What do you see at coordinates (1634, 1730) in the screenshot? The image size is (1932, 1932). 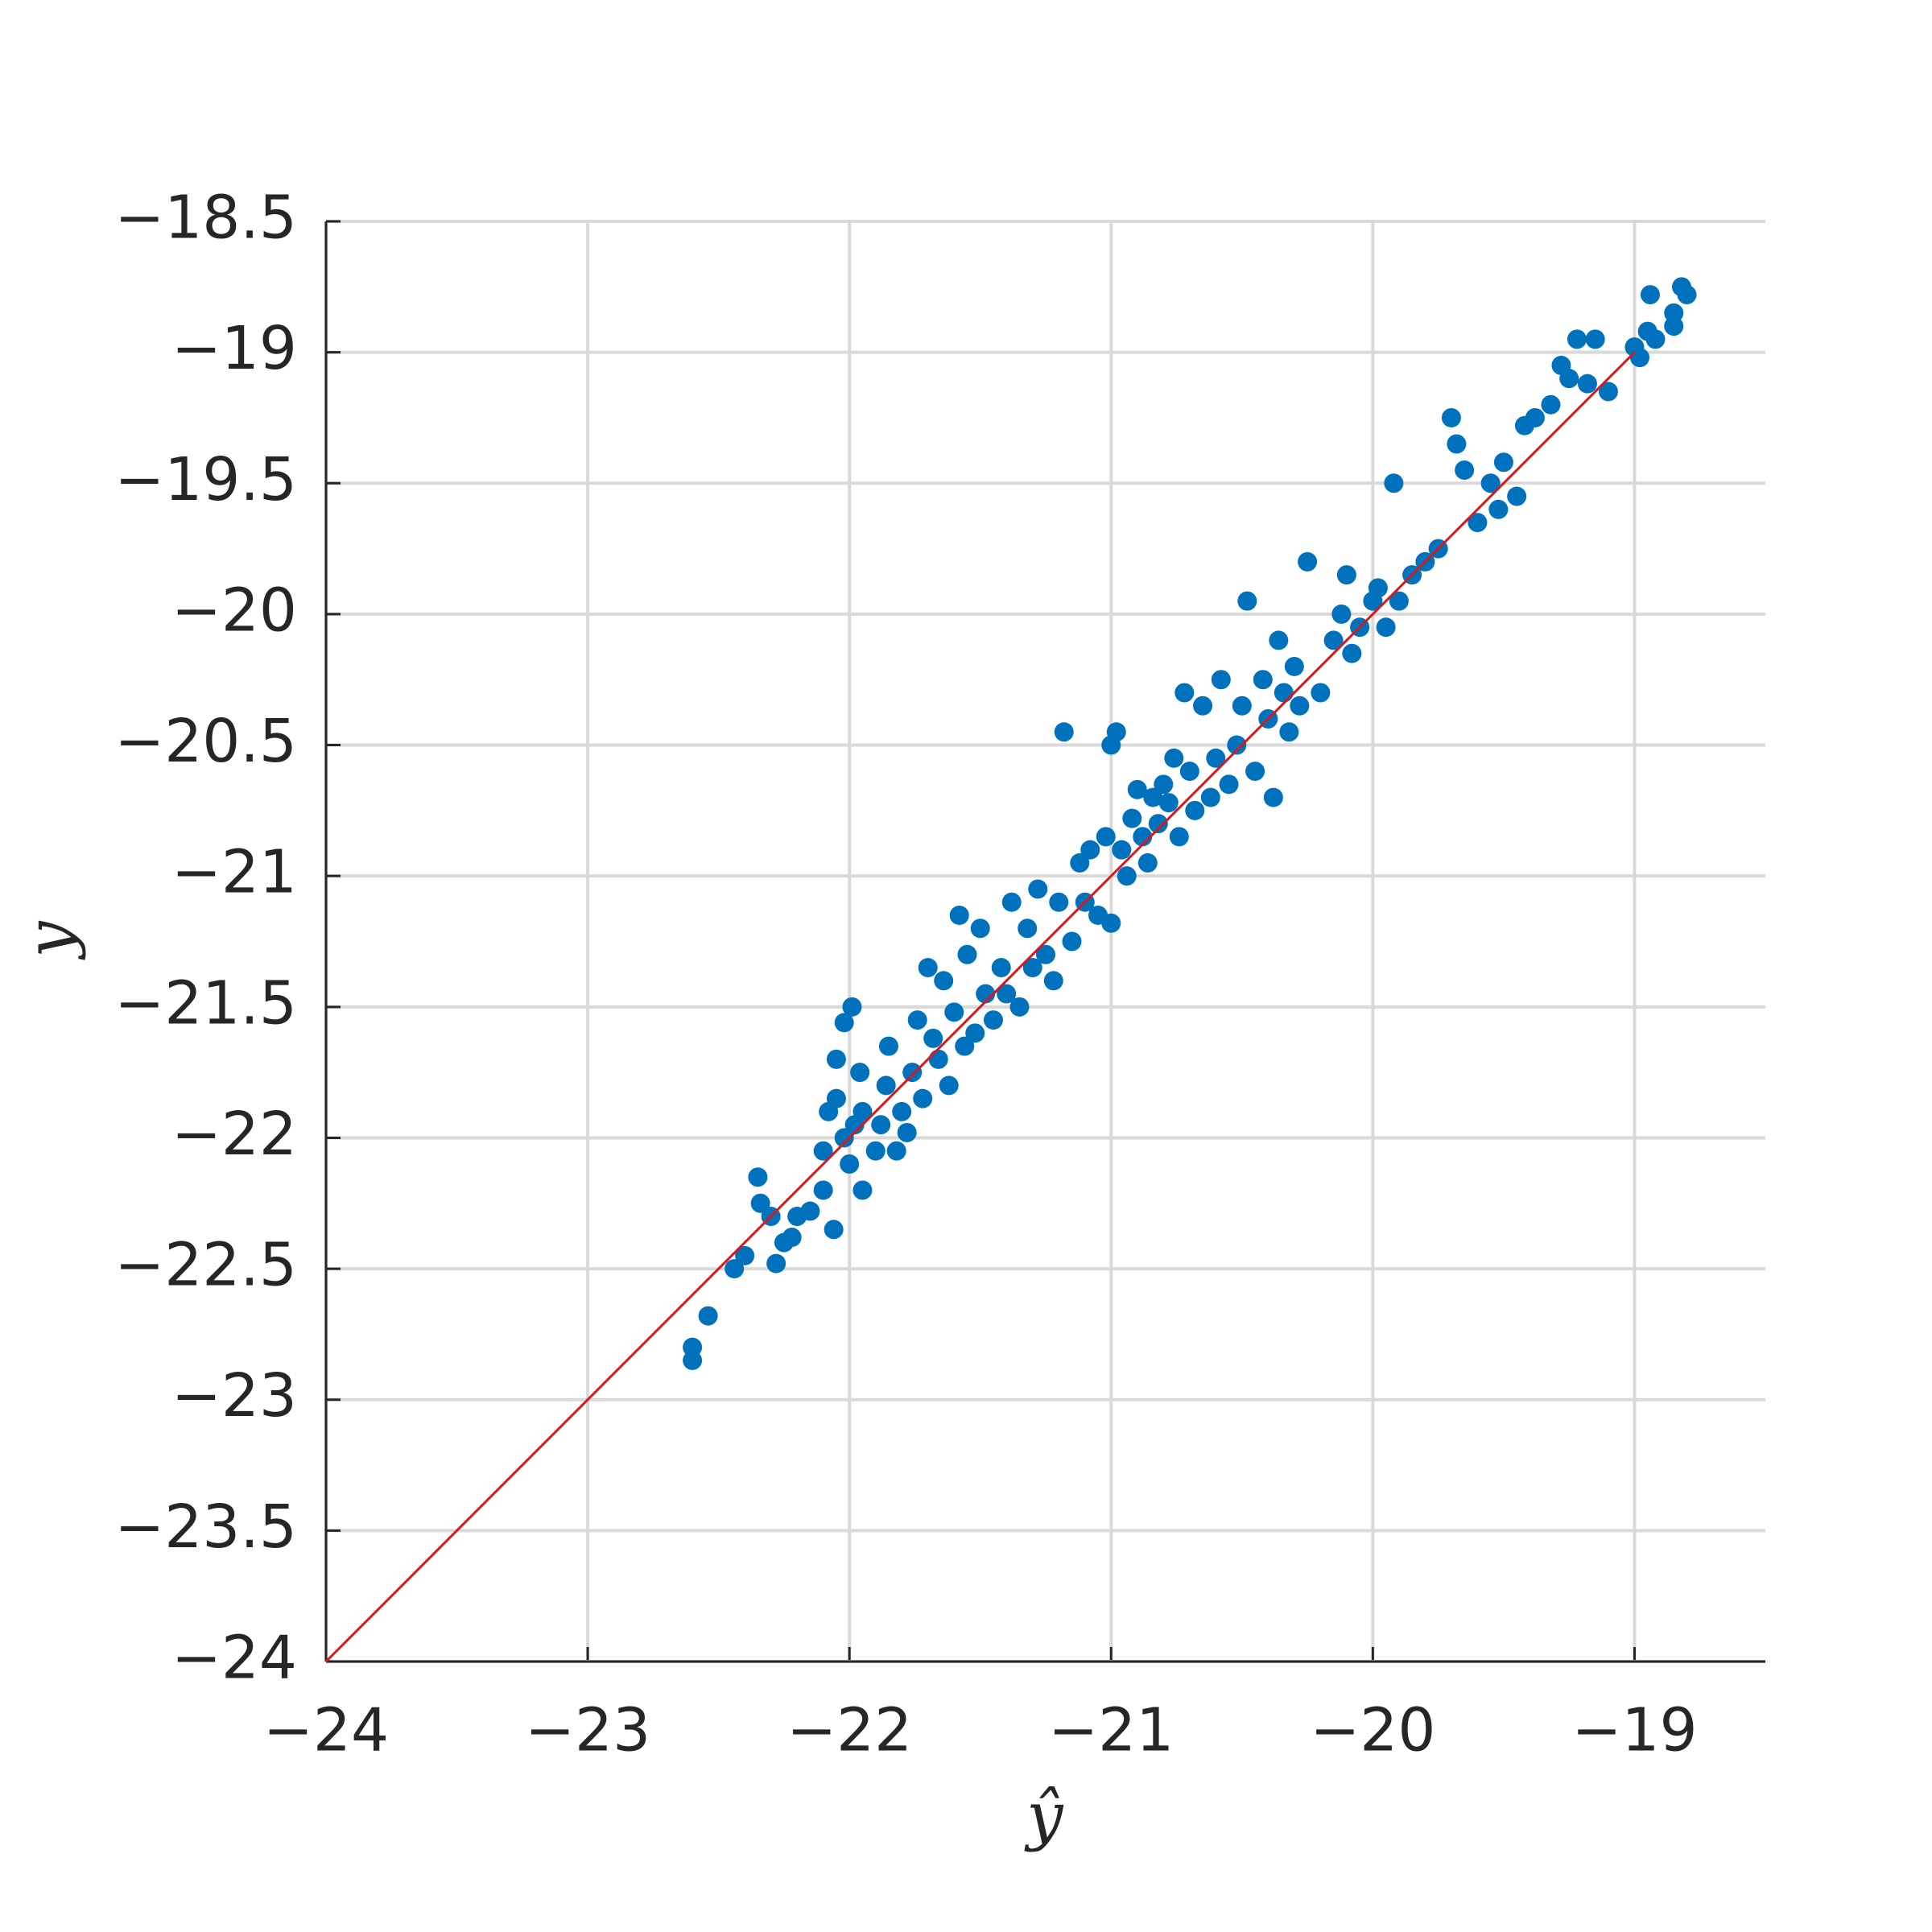 I see `x-tick-label: −19` at bounding box center [1634, 1730].